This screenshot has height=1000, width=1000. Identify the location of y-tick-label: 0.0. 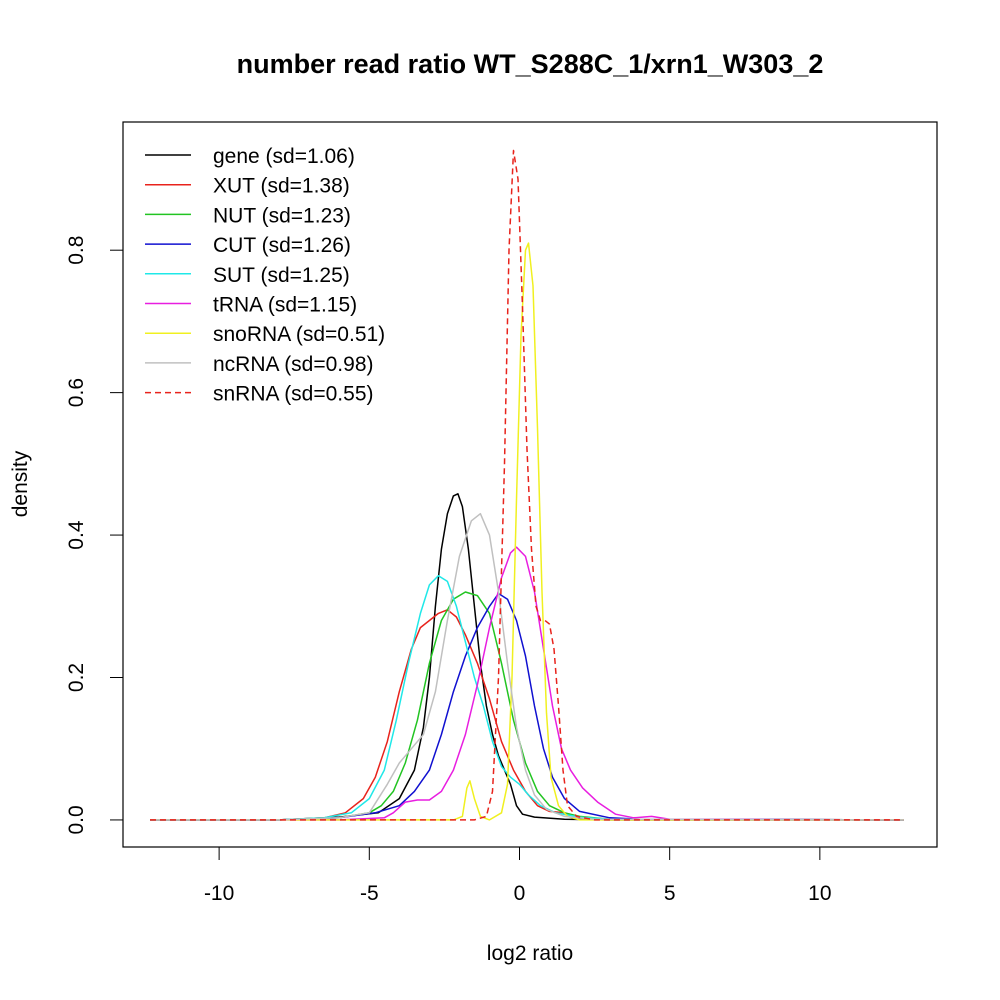
(76, 819).